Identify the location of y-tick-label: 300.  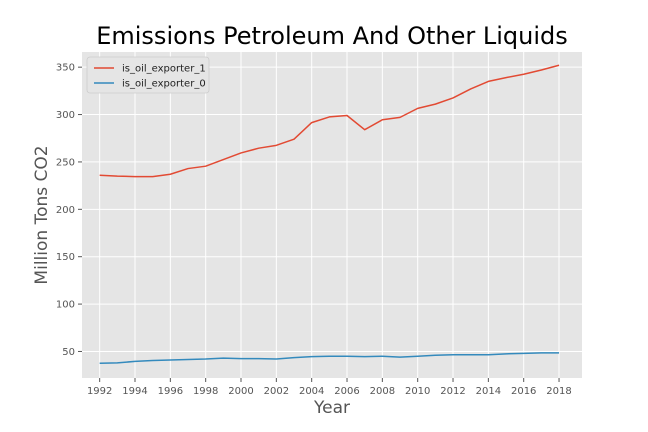
(65, 115).